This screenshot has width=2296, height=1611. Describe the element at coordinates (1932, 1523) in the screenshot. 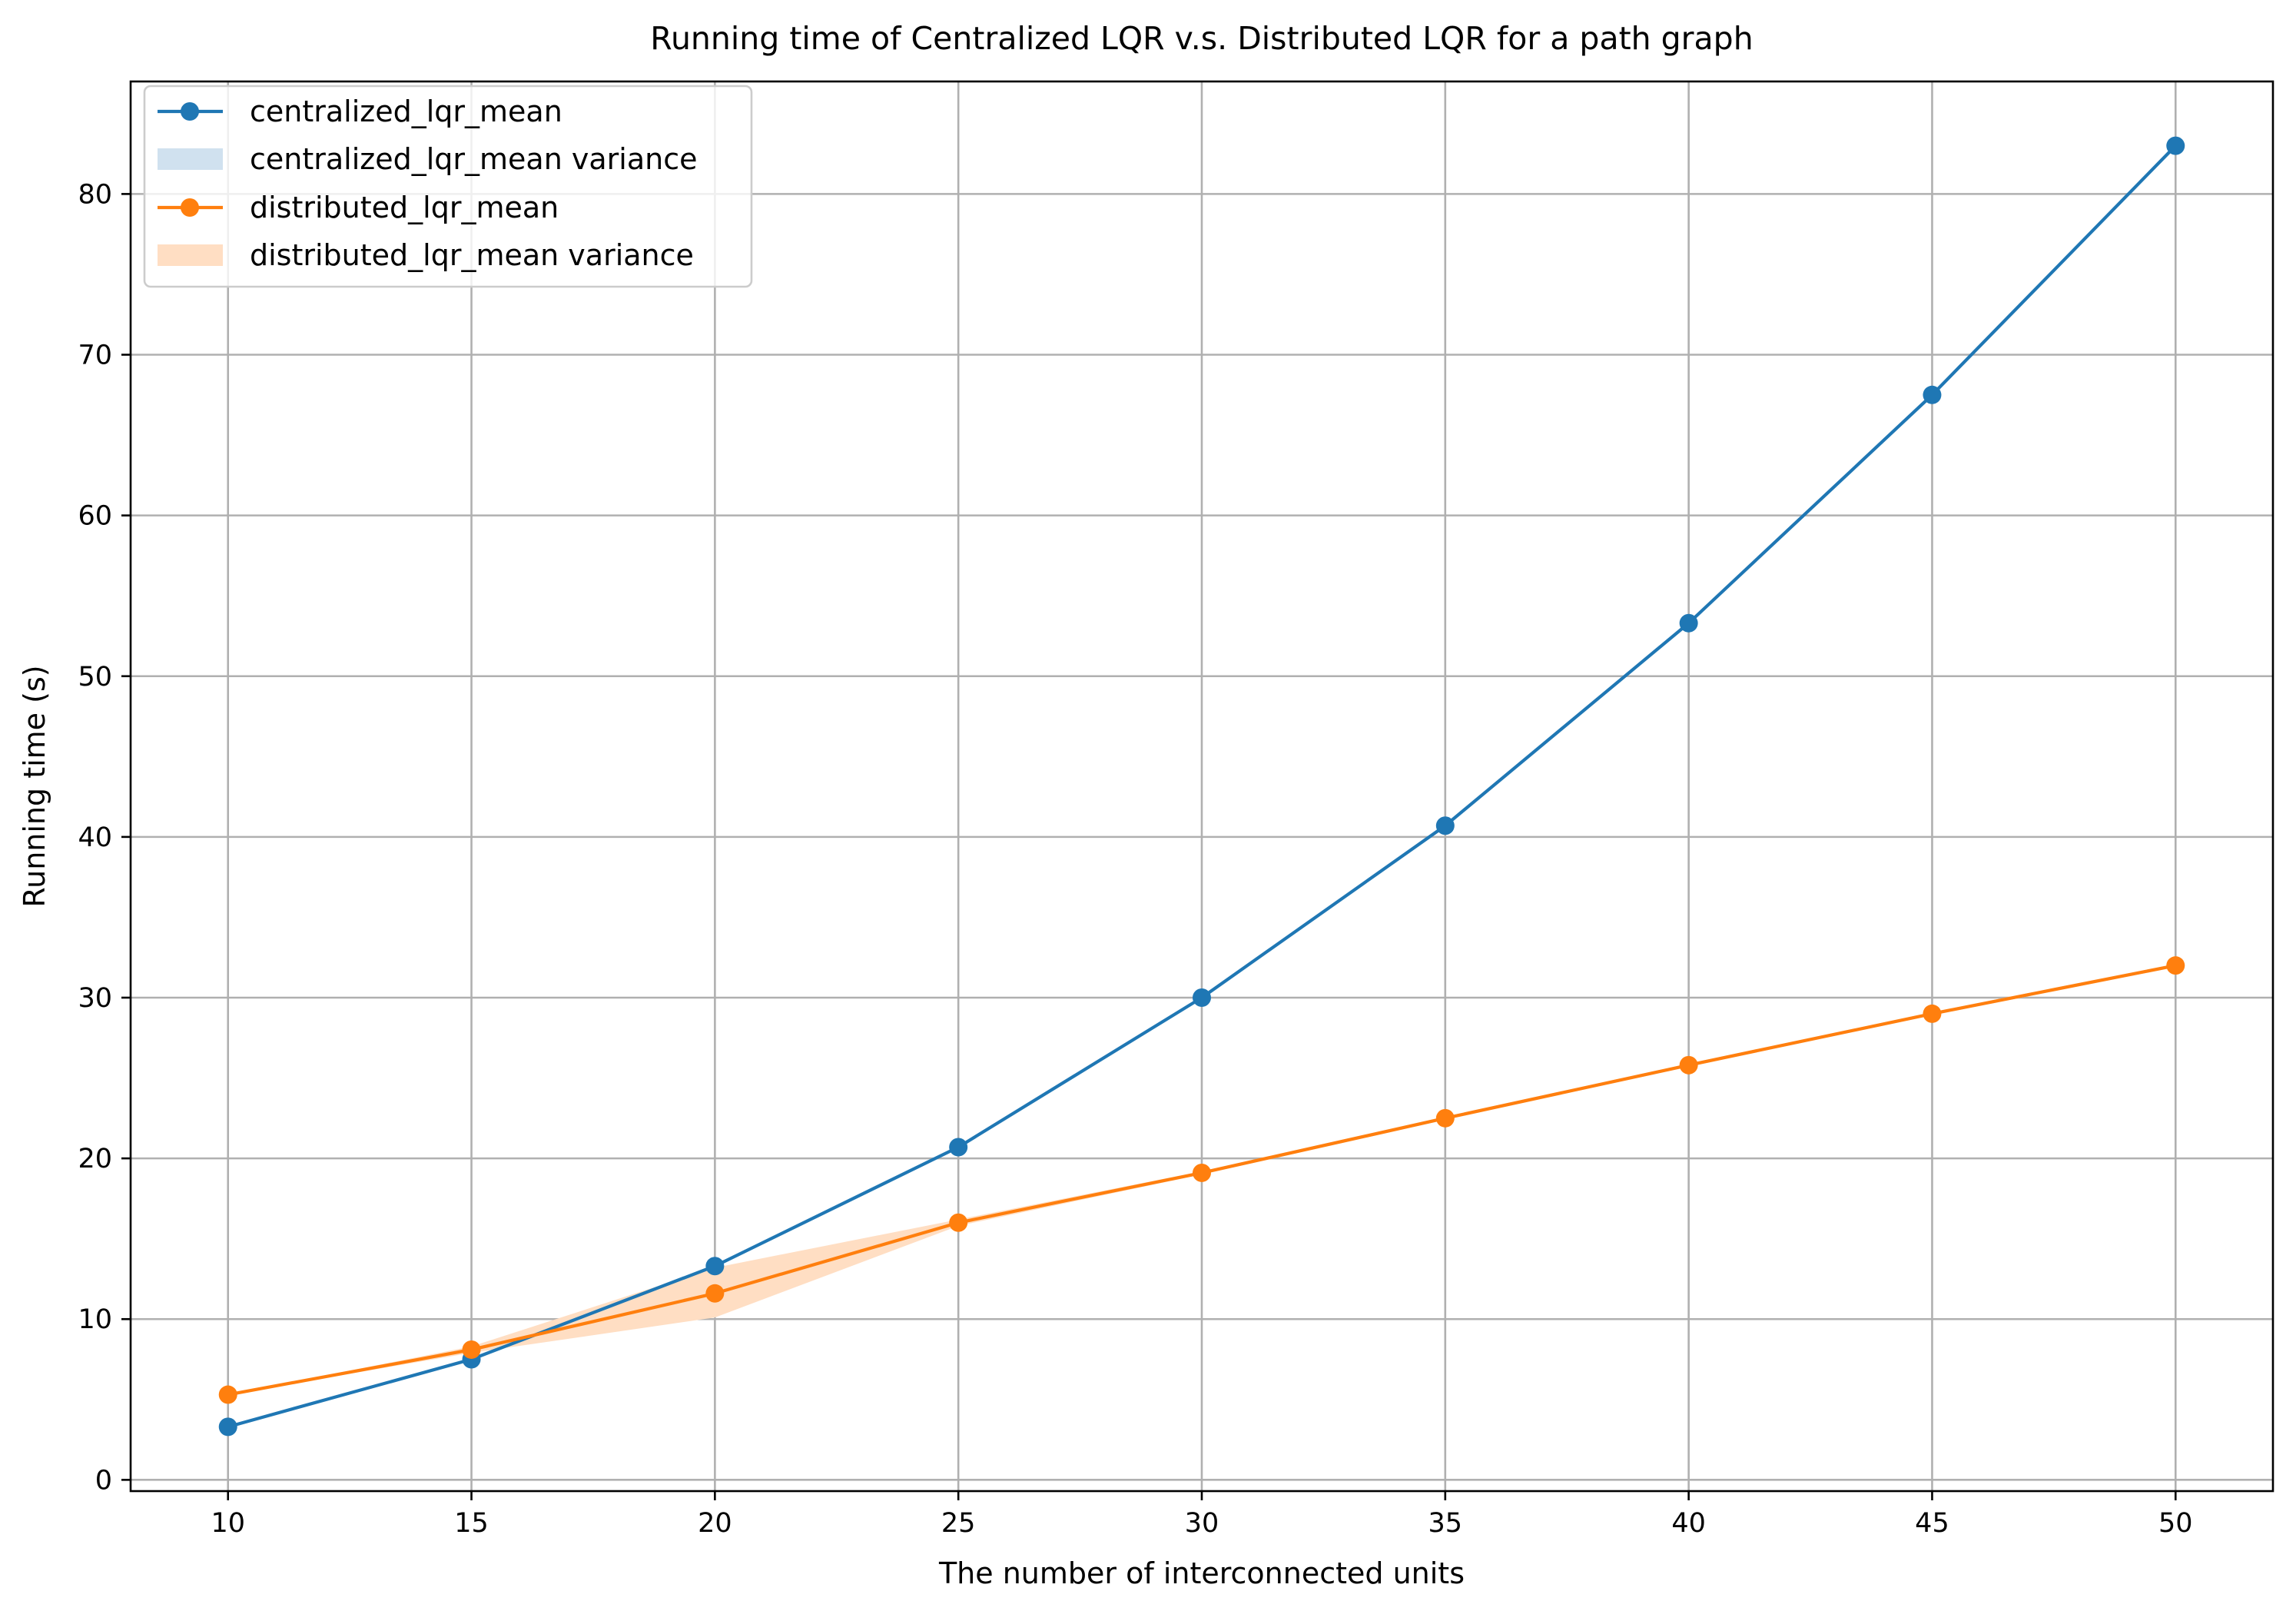

I see `x-tick-label: 45` at that location.